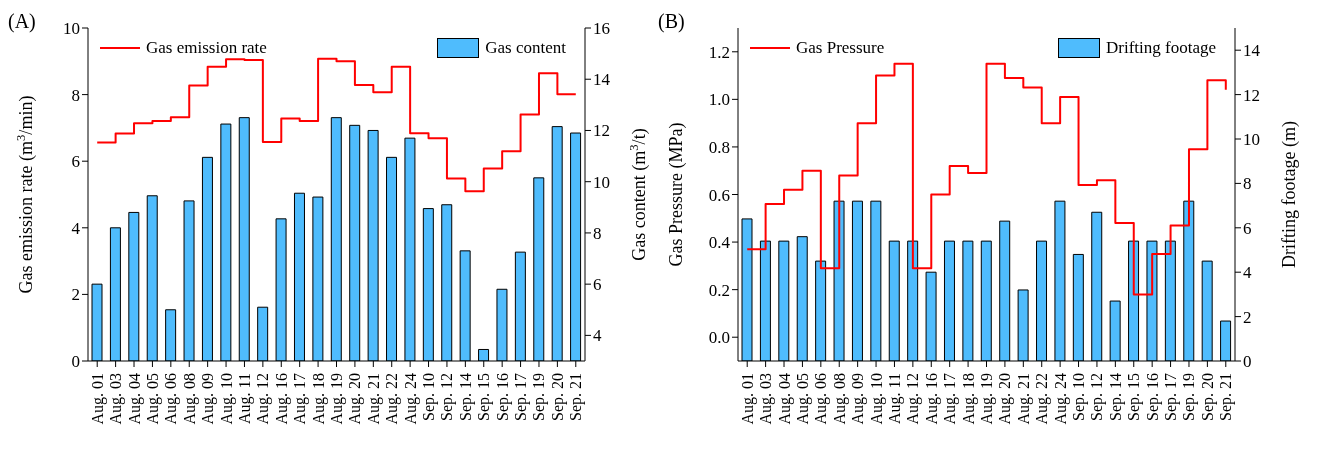  Describe the element at coordinates (840, 48) in the screenshot. I see `legend-label: Gas Pressure` at that location.